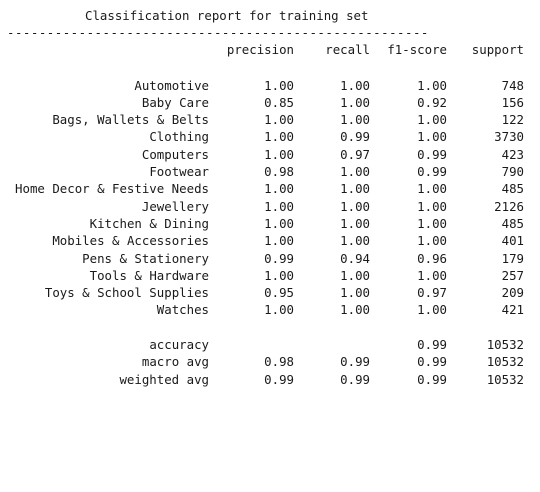 The height and width of the screenshot is (492, 540). What do you see at coordinates (279, 102) in the screenshot?
I see `precision-value: 0.85` at bounding box center [279, 102].